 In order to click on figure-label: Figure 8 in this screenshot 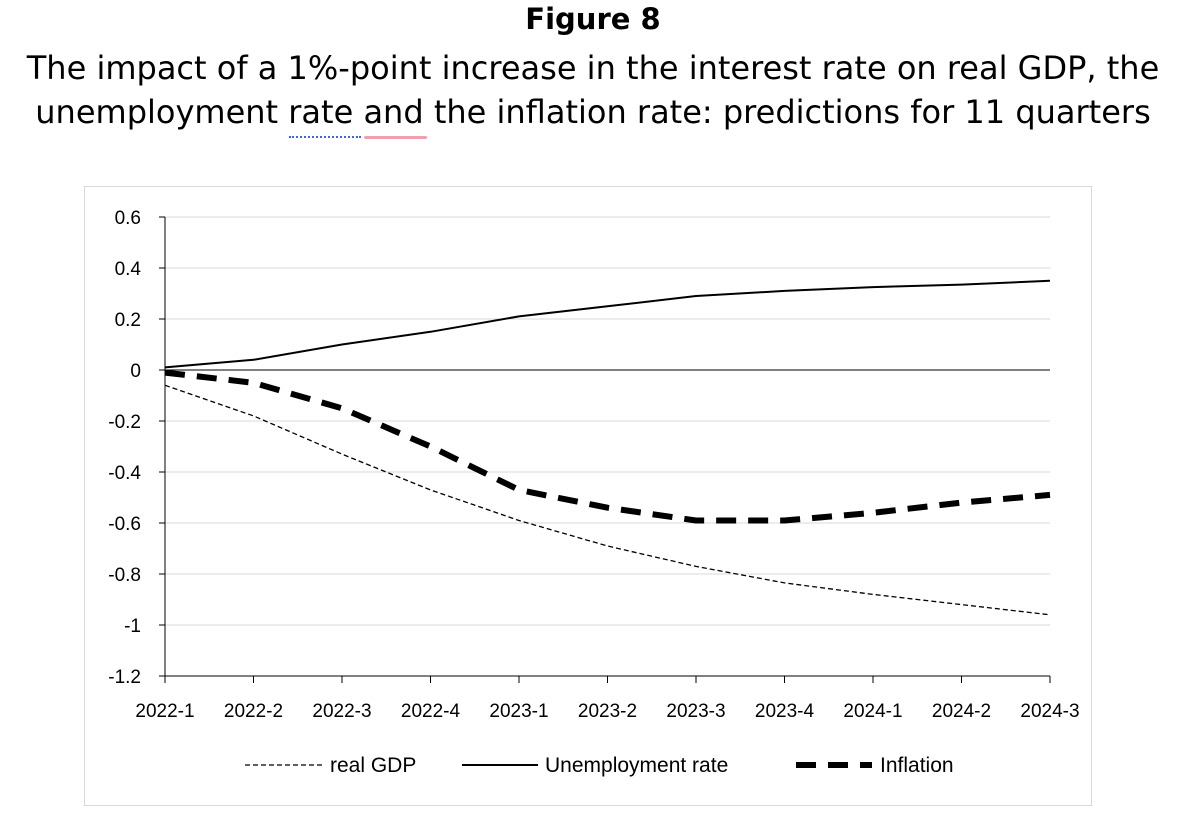, I will do `click(593, 19)`.